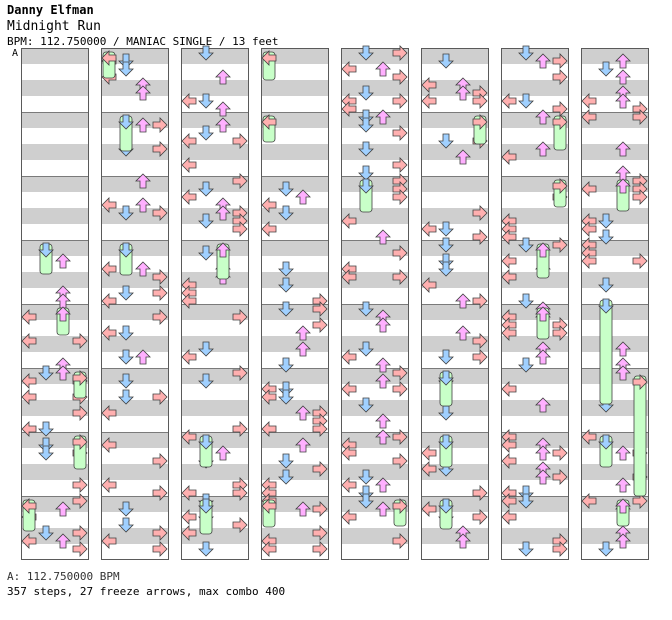 Image resolution: width=672 pixels, height=620 pixels. What do you see at coordinates (50, 10) in the screenshot?
I see `artist-name: Danny Elfman` at bounding box center [50, 10].